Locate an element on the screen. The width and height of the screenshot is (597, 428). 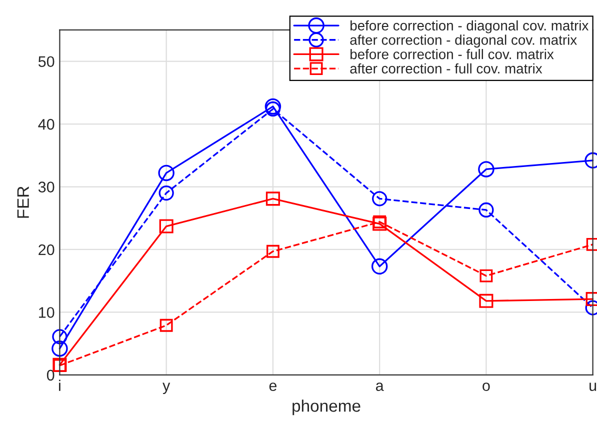
y-tick-label: 0 is located at coordinates (50, 375).